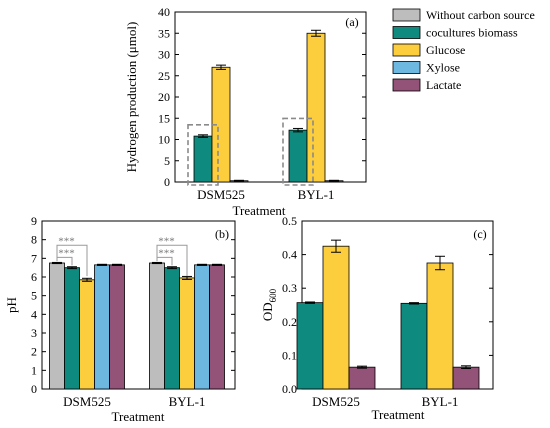  Describe the element at coordinates (34, 352) in the screenshot. I see `y-tick-label: 2` at that location.